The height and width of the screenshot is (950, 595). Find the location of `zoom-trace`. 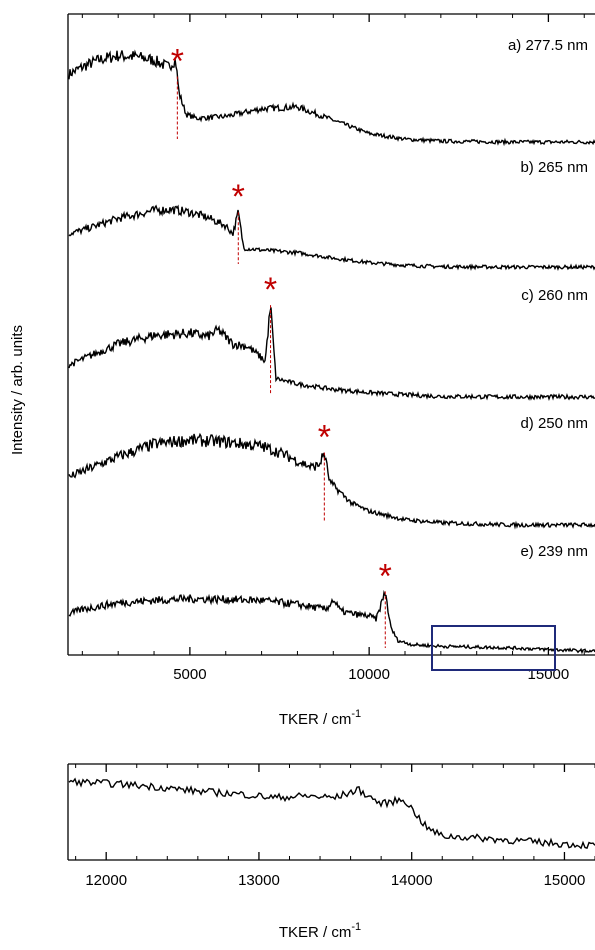

zoom-trace is located at coordinates (331, 813).